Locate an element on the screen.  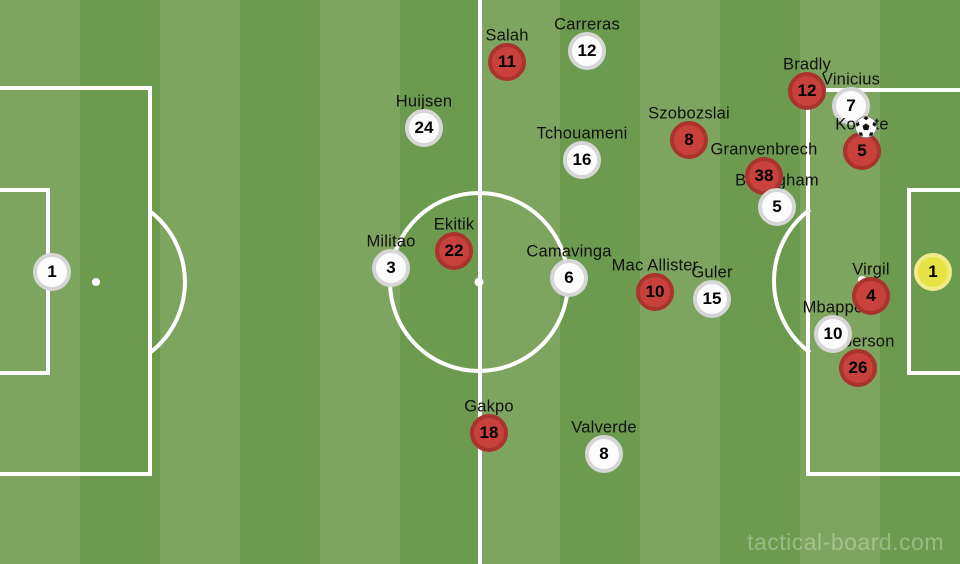
player-label-granvenbrech: Granvenbrech is located at coordinates (764, 149).